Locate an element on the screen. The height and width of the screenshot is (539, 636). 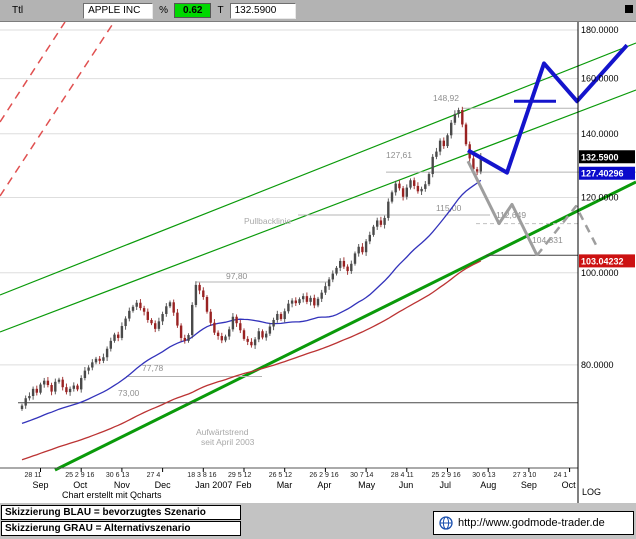
legend-blue-text: Skizzierung BLAU = bevorzugtes Szenario is located at coordinates (105, 512).